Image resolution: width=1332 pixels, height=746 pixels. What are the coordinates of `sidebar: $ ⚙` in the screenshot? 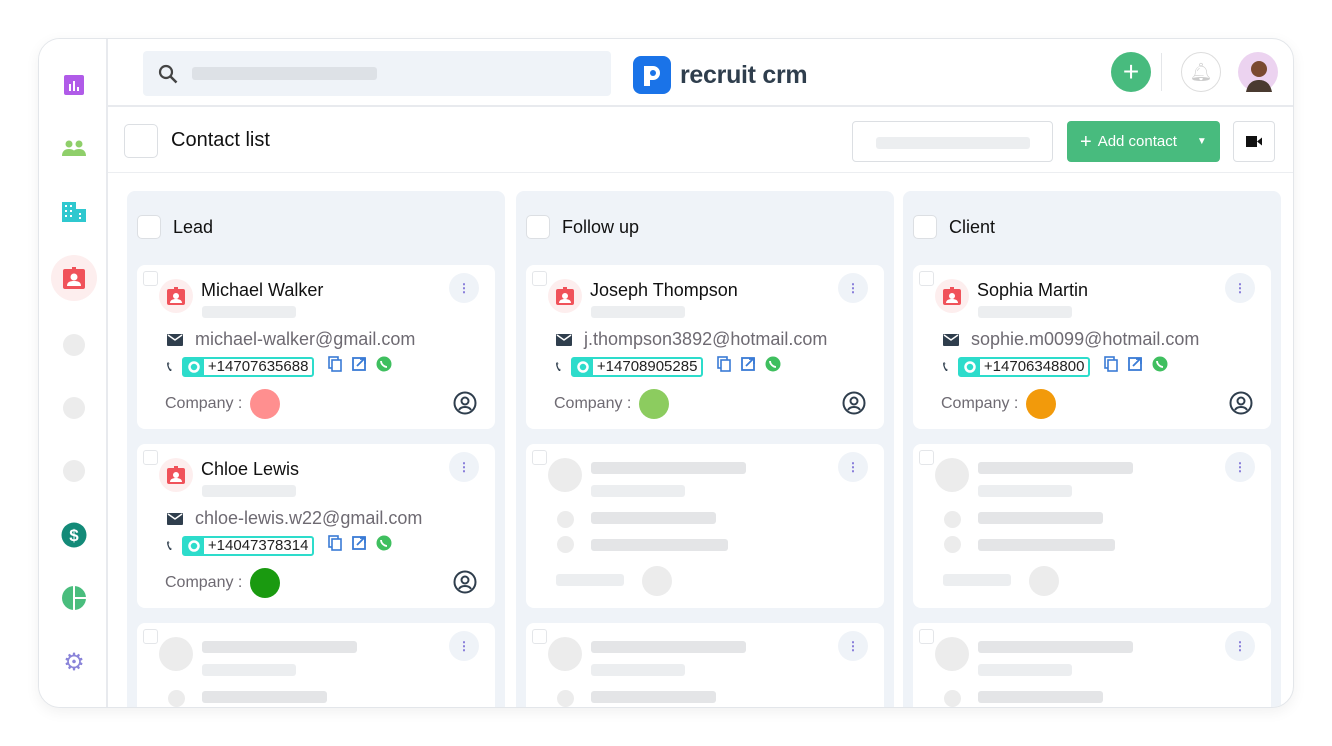 It's located at (73, 373).